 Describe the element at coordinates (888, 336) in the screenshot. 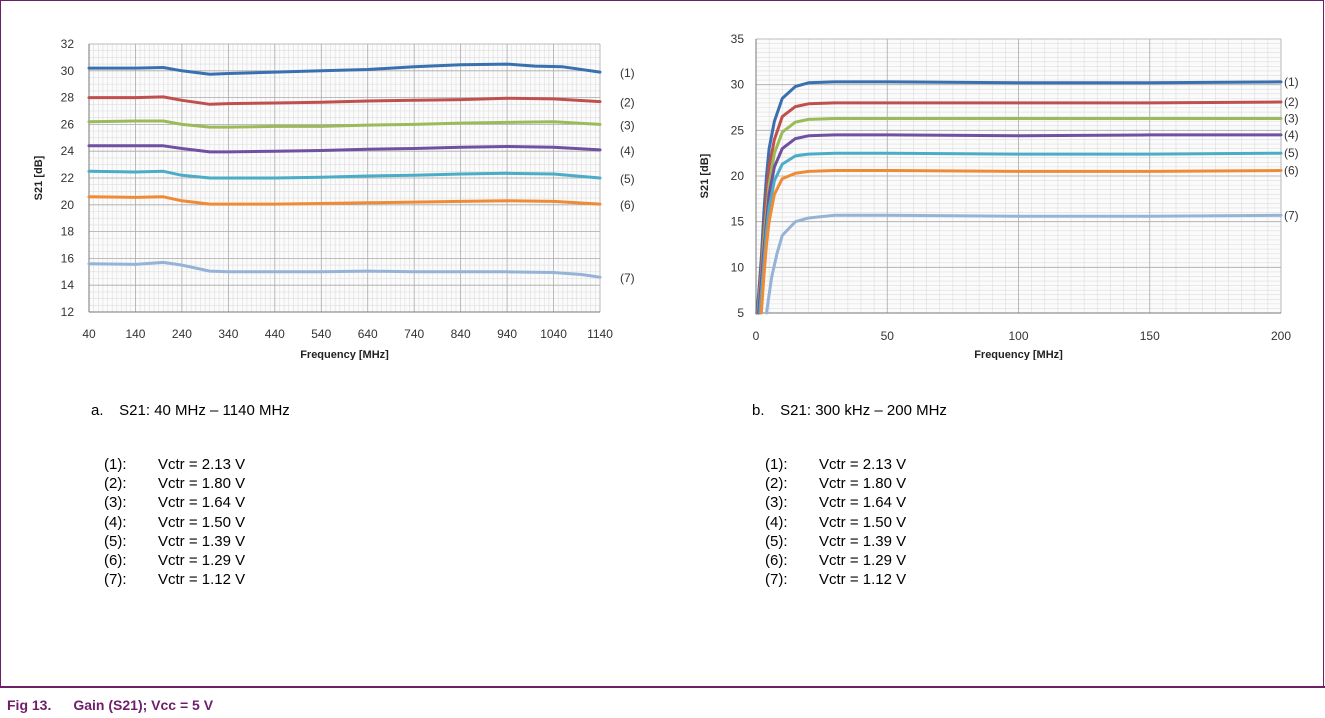

I see `x-tick-label: 50` at that location.